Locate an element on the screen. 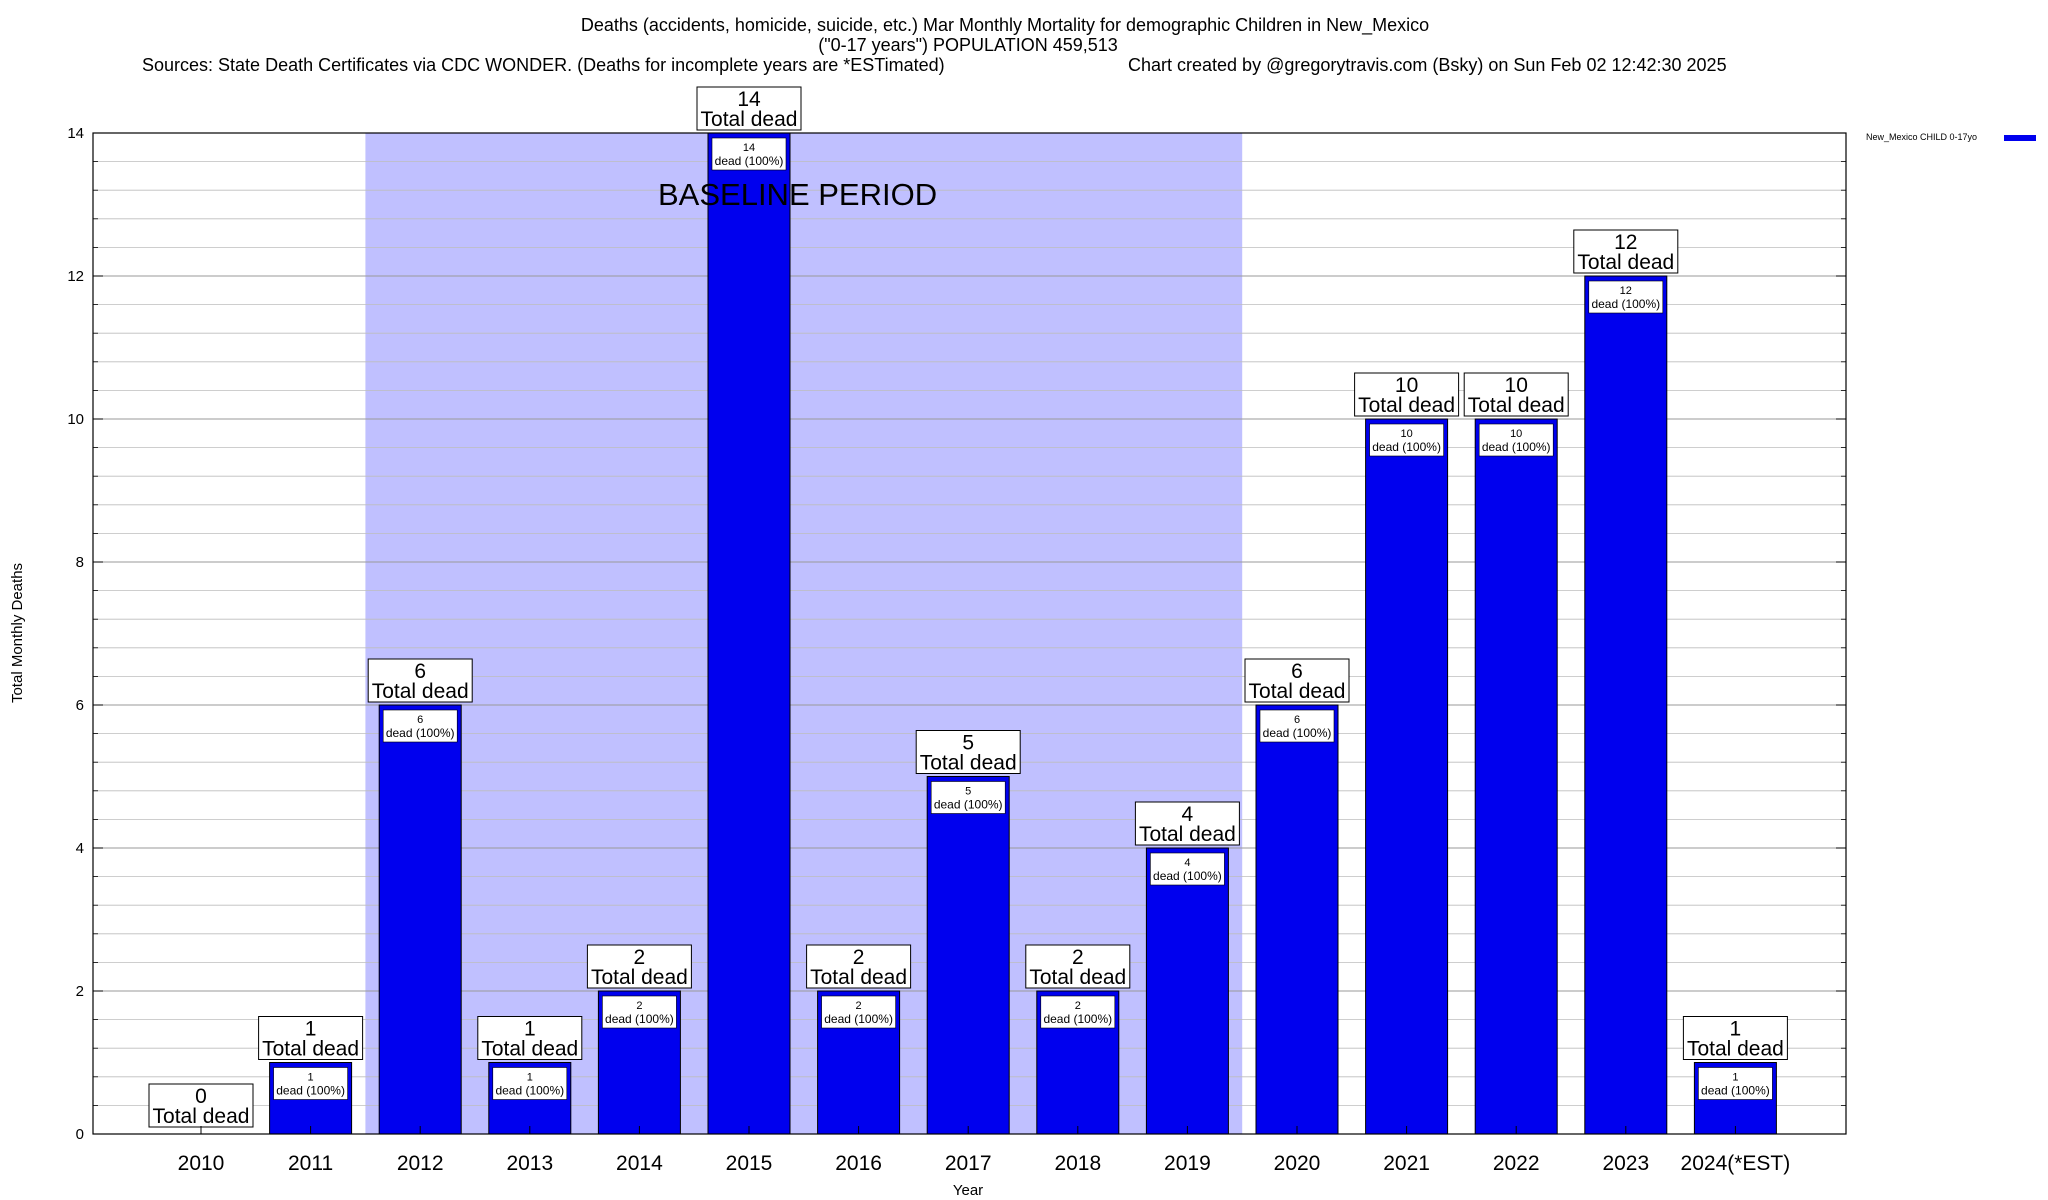  inner-value-label: 4 is located at coordinates (1187, 863).